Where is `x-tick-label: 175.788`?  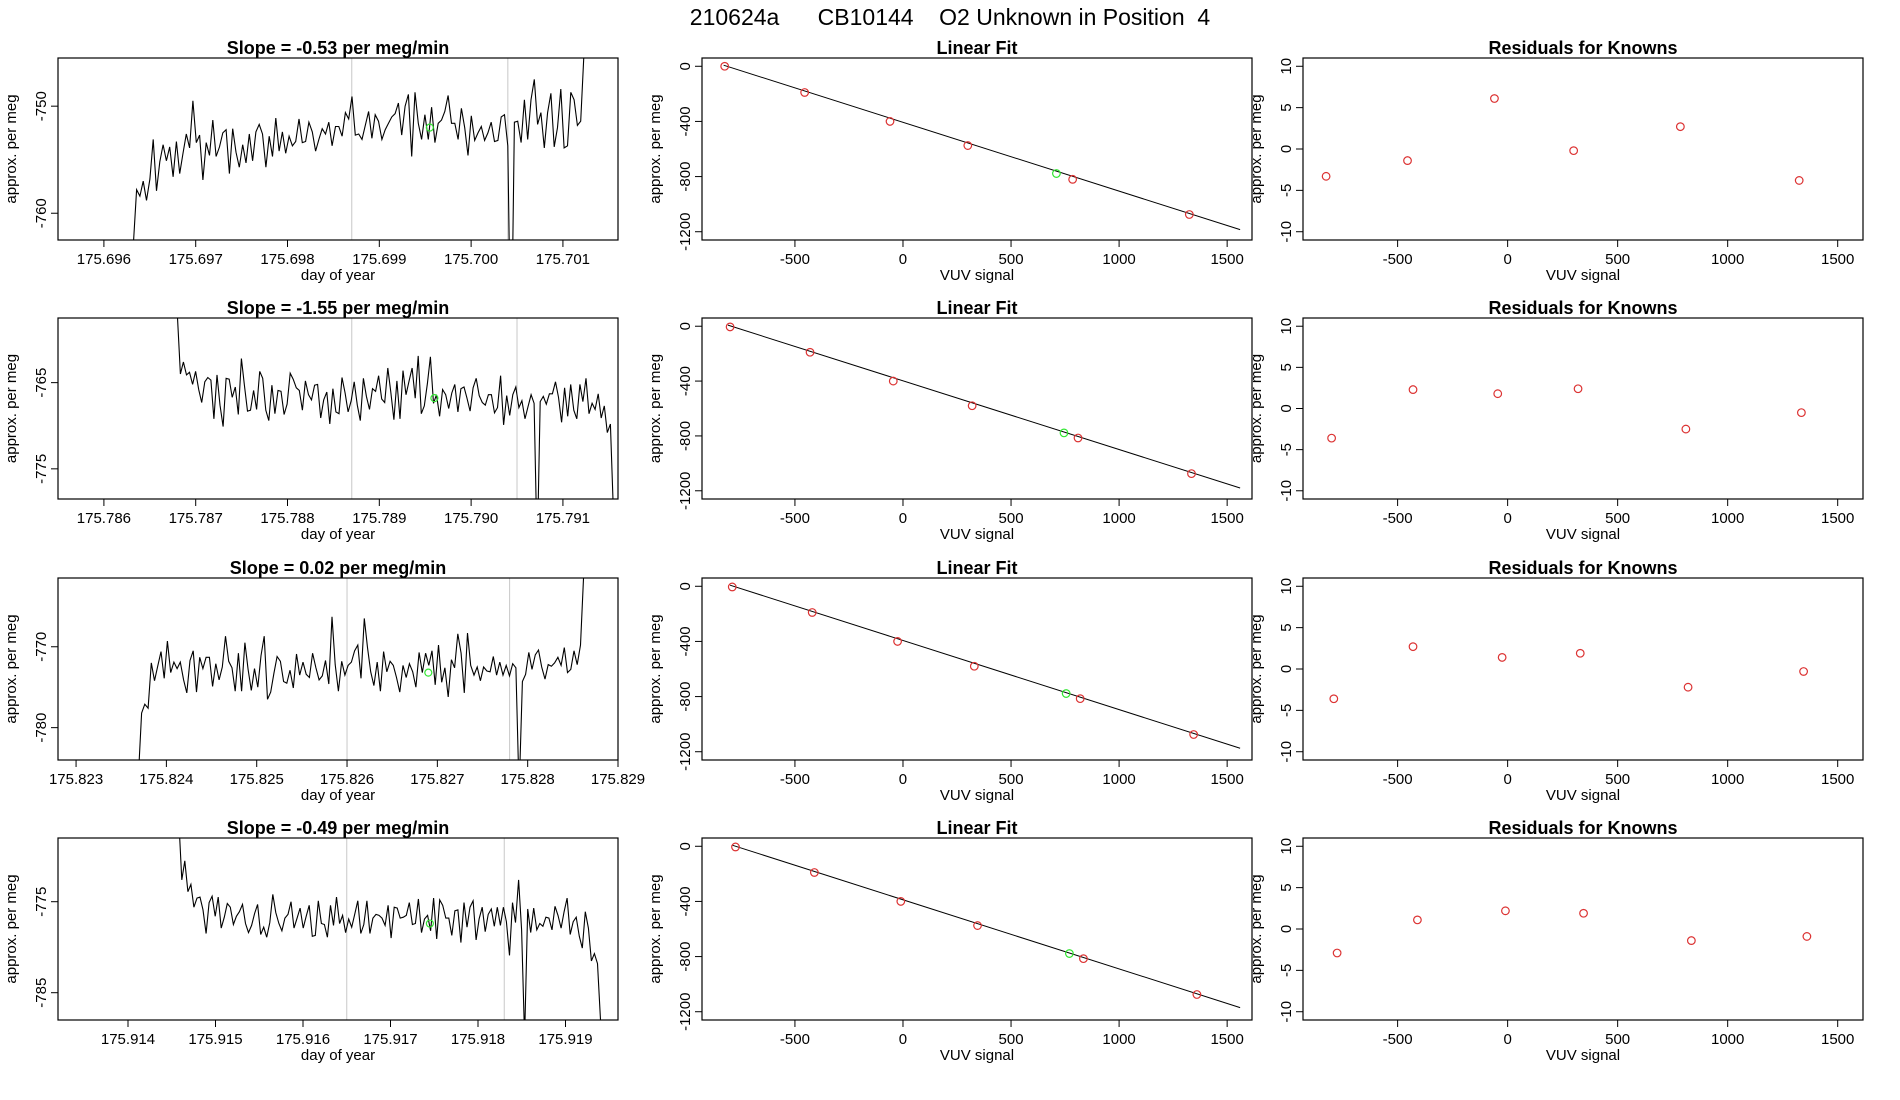 x-tick-label: 175.788 is located at coordinates (287, 518).